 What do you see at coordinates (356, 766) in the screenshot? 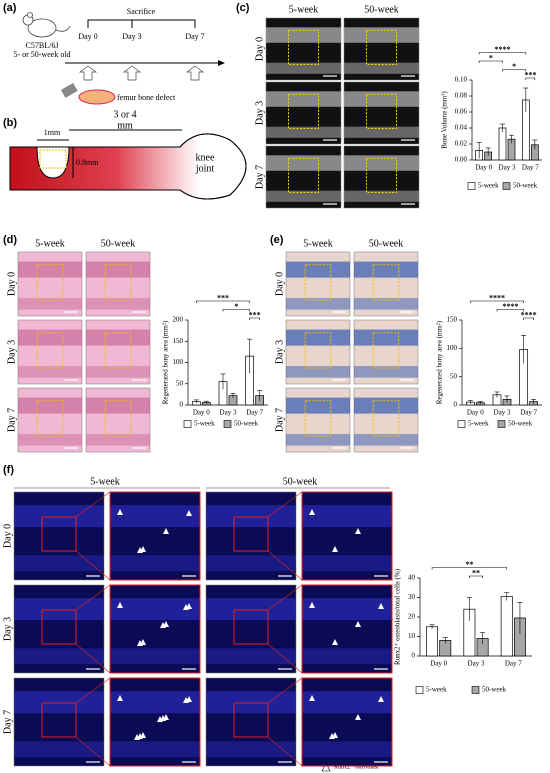
I see `marker-legend: Runx2⁺ osteoblast` at bounding box center [356, 766].